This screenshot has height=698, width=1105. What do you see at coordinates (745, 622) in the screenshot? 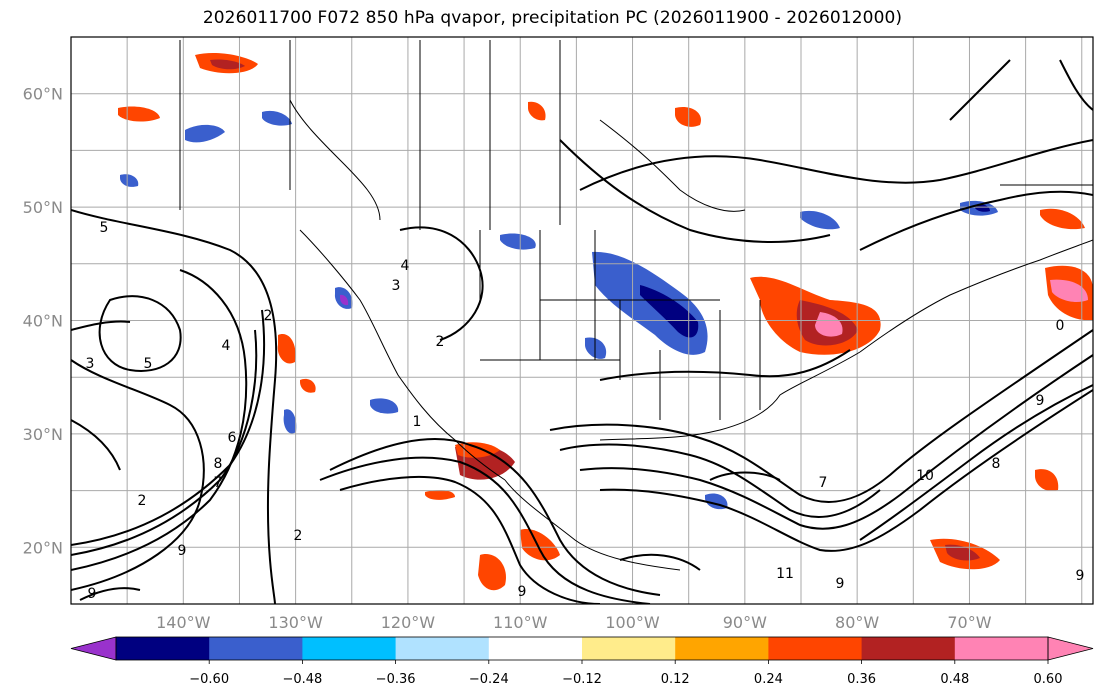
I see `longitude-label: 90°W` at bounding box center [745, 622].